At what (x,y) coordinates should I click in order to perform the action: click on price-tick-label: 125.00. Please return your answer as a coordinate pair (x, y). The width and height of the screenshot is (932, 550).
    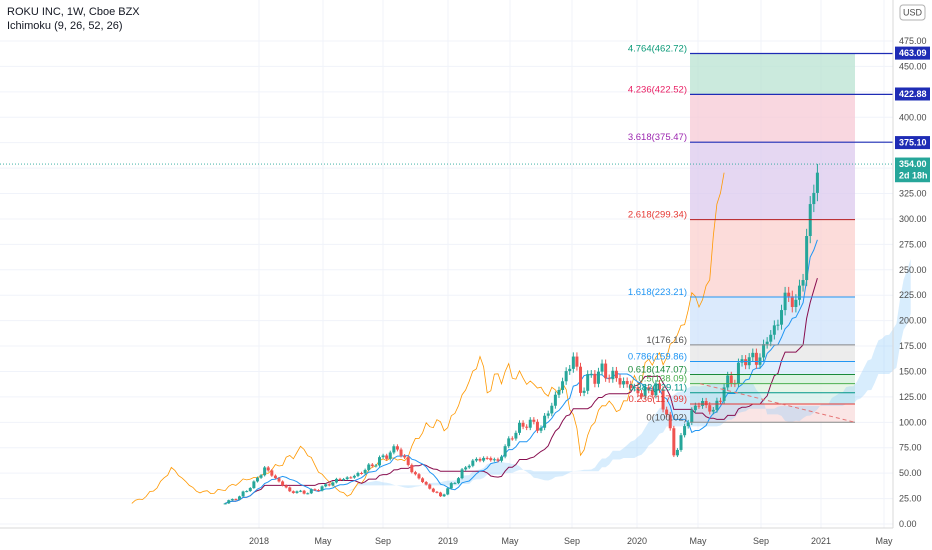
    Looking at the image, I should click on (913, 397).